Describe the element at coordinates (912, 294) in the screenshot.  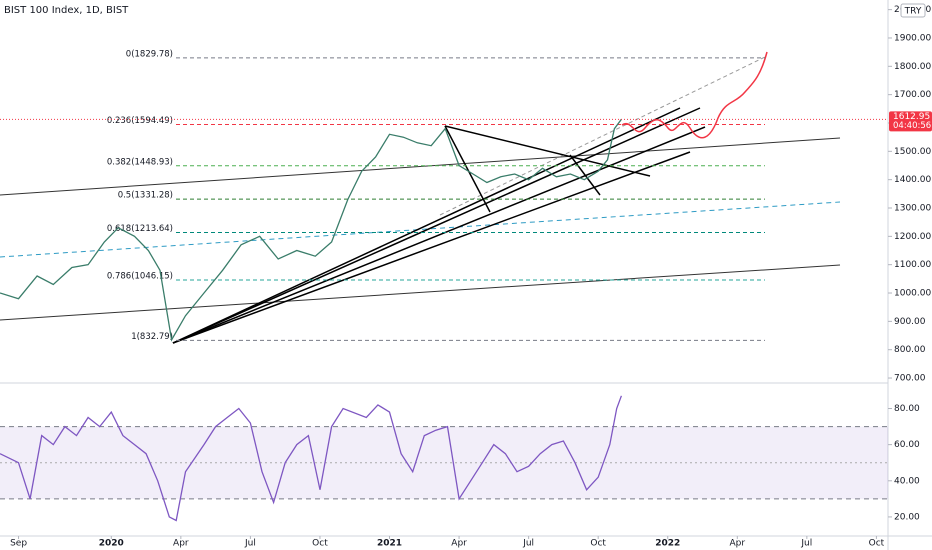
I see `y-tick-label: 1000.00` at that location.